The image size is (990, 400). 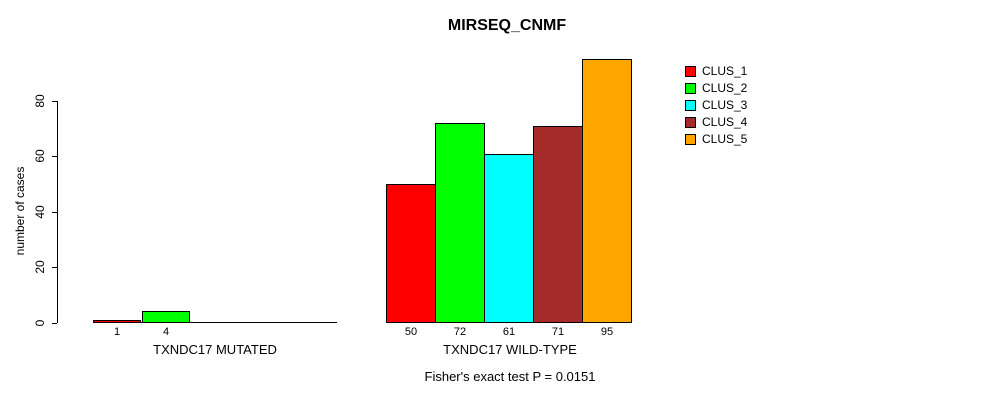 I want to click on group-label: TXNDC17 MUTATED, so click(x=215, y=349).